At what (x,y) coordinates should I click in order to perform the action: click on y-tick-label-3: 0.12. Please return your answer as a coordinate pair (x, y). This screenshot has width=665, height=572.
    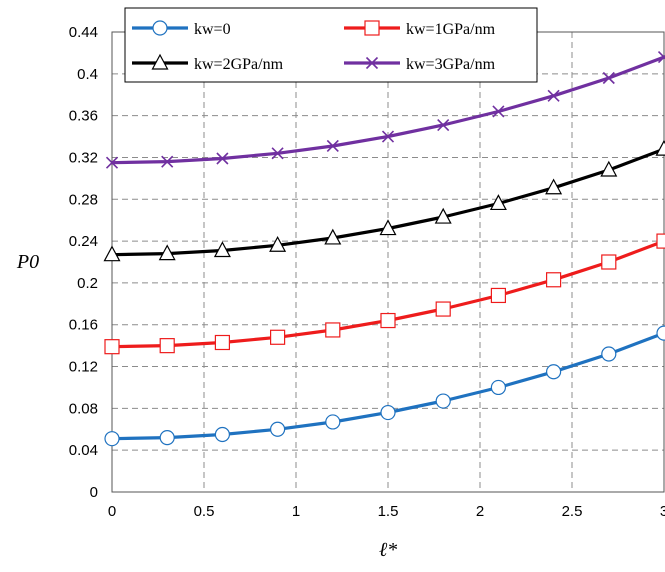
    Looking at the image, I should click on (83, 367).